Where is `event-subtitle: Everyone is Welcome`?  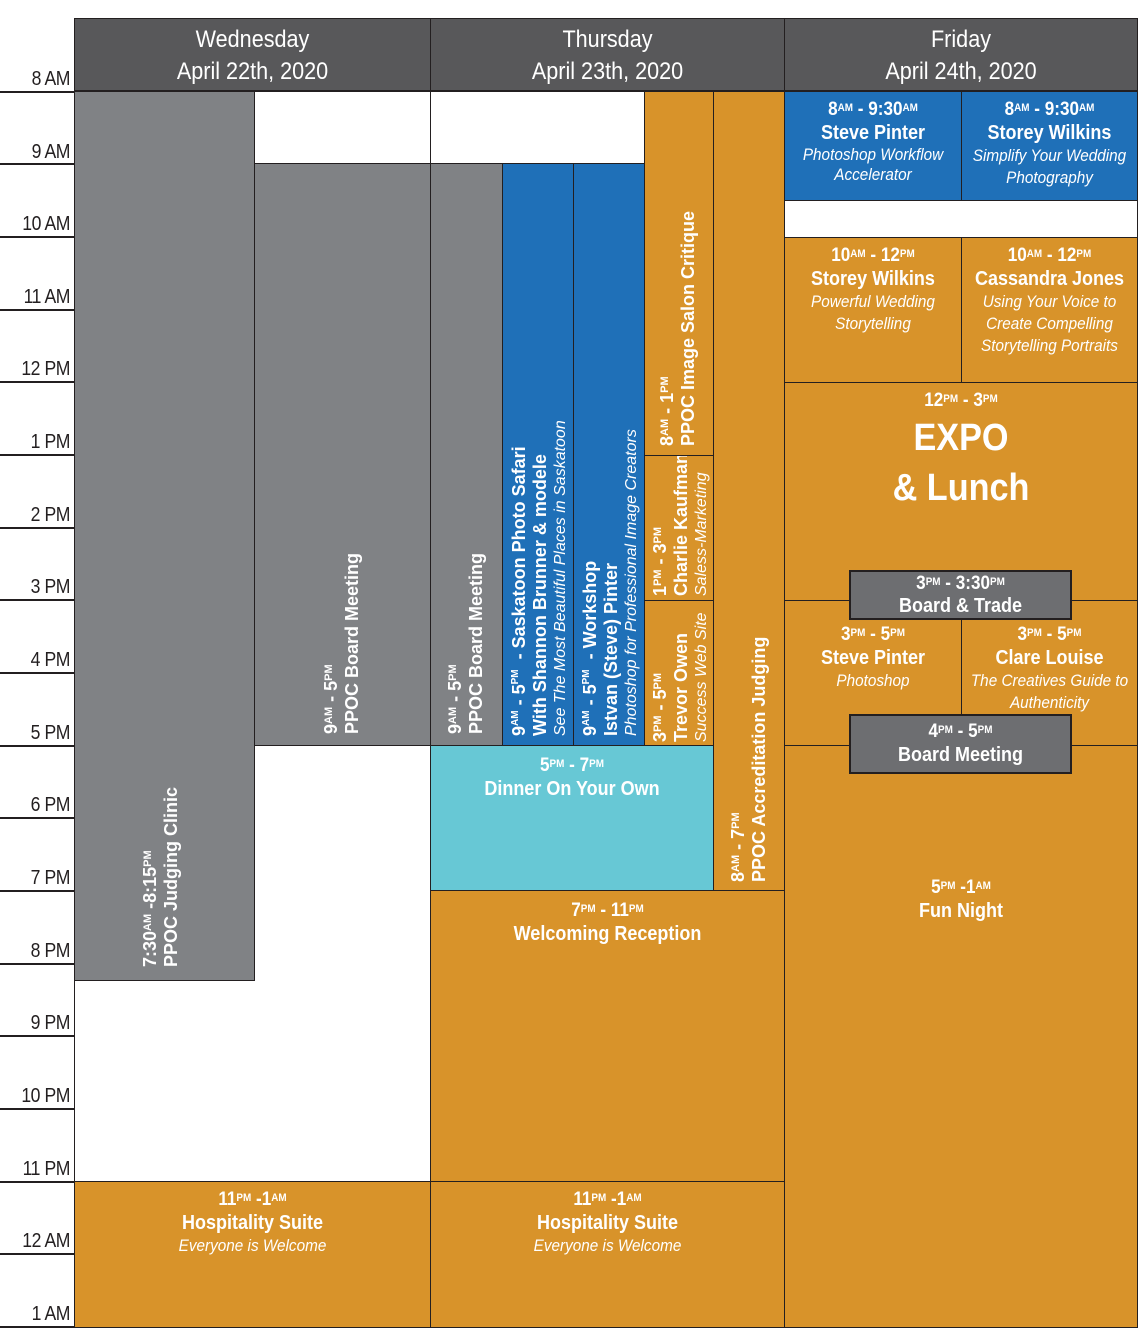 event-subtitle: Everyone is Welcome is located at coordinates (607, 1245).